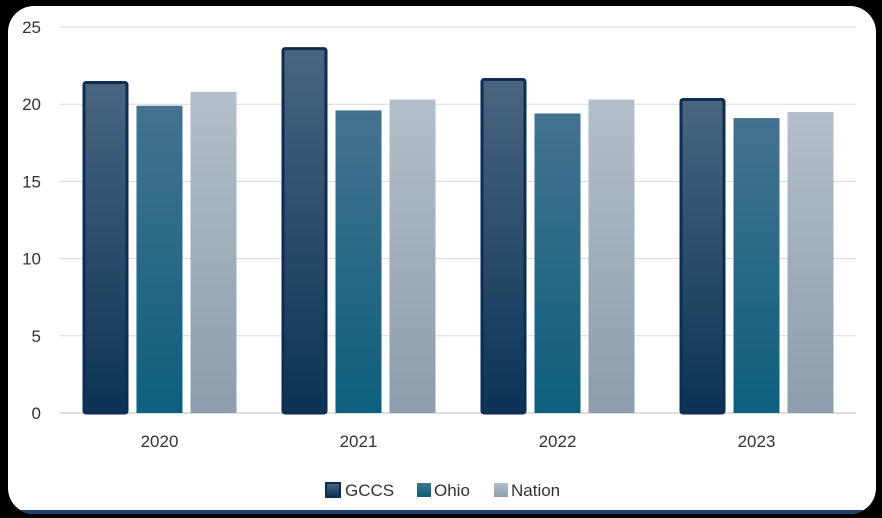 This screenshot has width=882, height=518. I want to click on x-tick-label: 2022, so click(558, 441).